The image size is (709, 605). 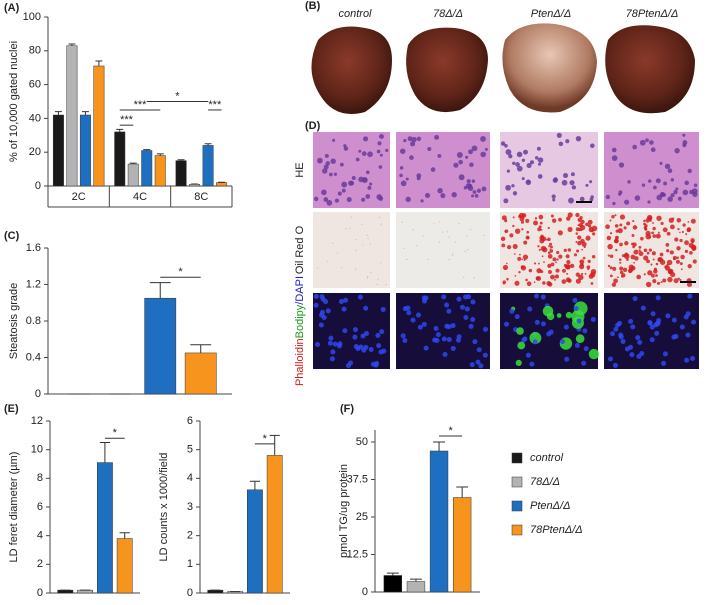 I want to click on image-label: 78Δ/Δ, so click(x=448, y=14).